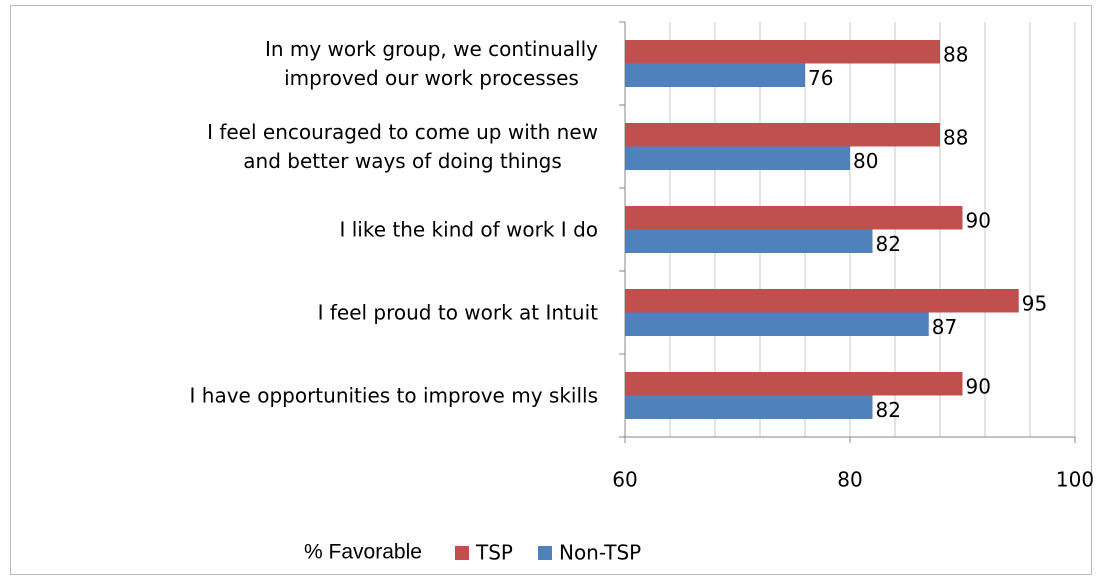 The image size is (1102, 580). Describe the element at coordinates (1075, 480) in the screenshot. I see `x-tick-label: 100` at that location.